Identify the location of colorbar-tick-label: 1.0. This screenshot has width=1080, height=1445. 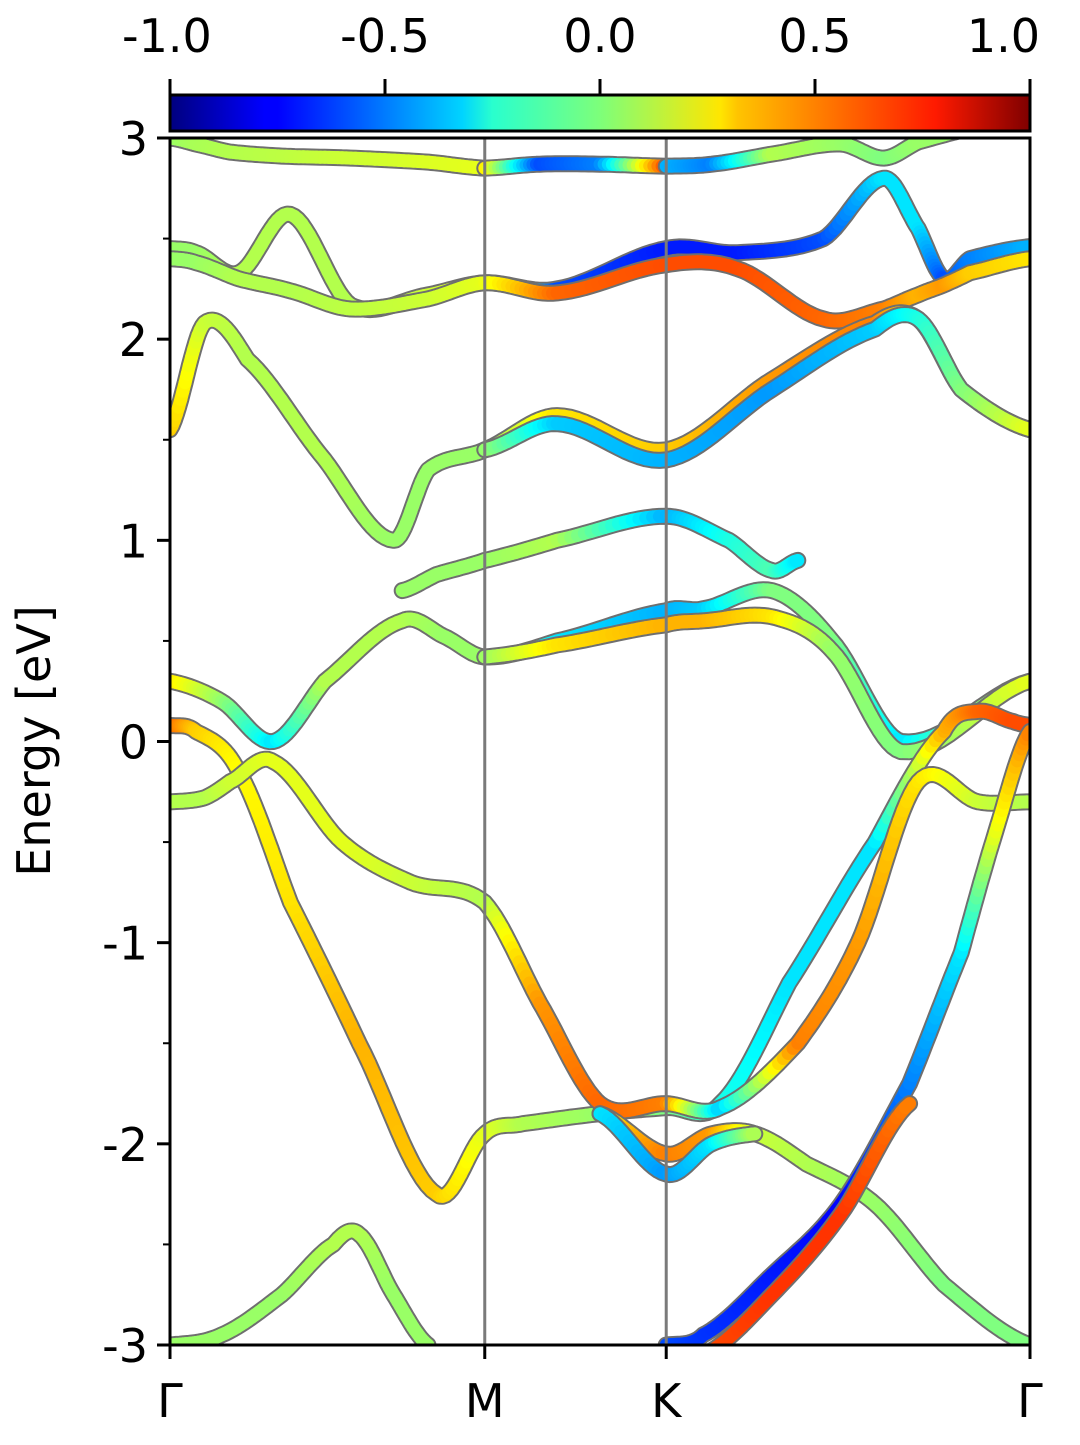
(1003, 36).